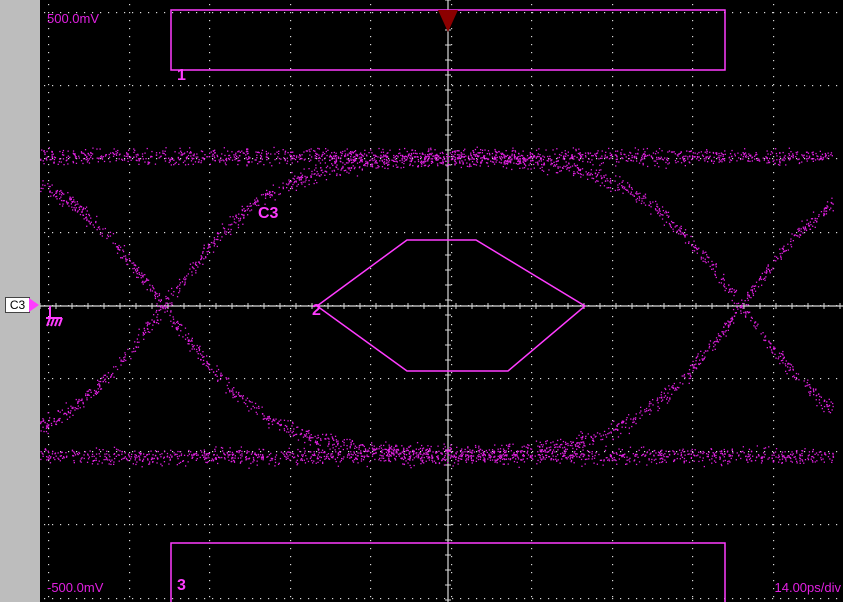 Image resolution: width=843 pixels, height=602 pixels. I want to click on vertical-scale-bottom: -500.0mV, so click(75, 587).